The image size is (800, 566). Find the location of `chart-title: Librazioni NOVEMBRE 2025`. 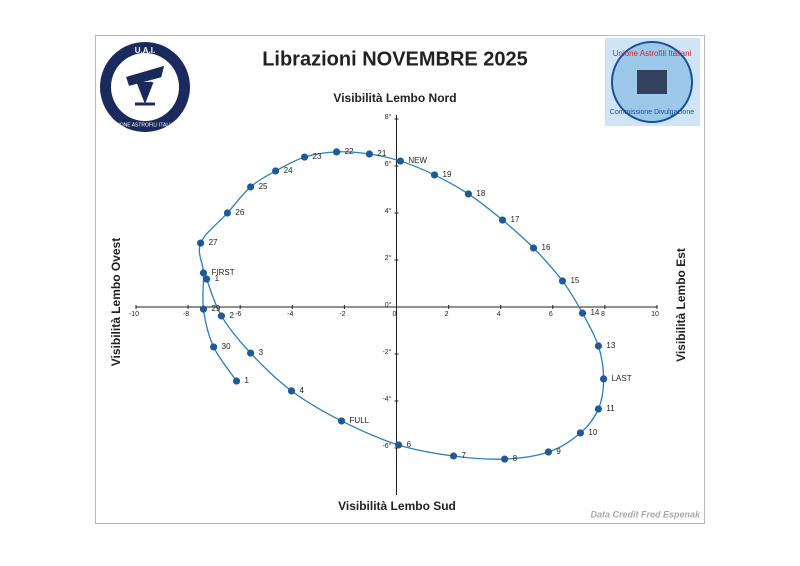

chart-title: Librazioni NOVEMBRE 2025 is located at coordinates (395, 59).